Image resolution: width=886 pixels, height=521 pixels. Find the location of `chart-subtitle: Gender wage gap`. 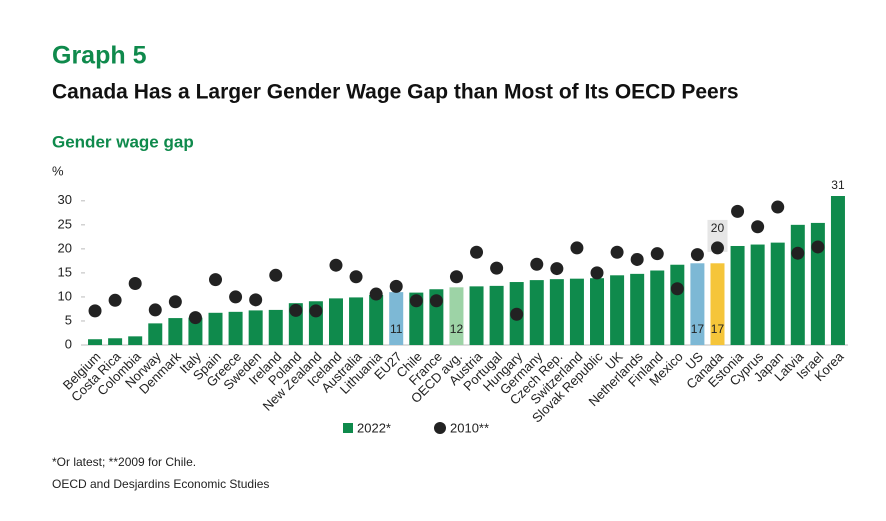

chart-subtitle: Gender wage gap is located at coordinates (123, 141).